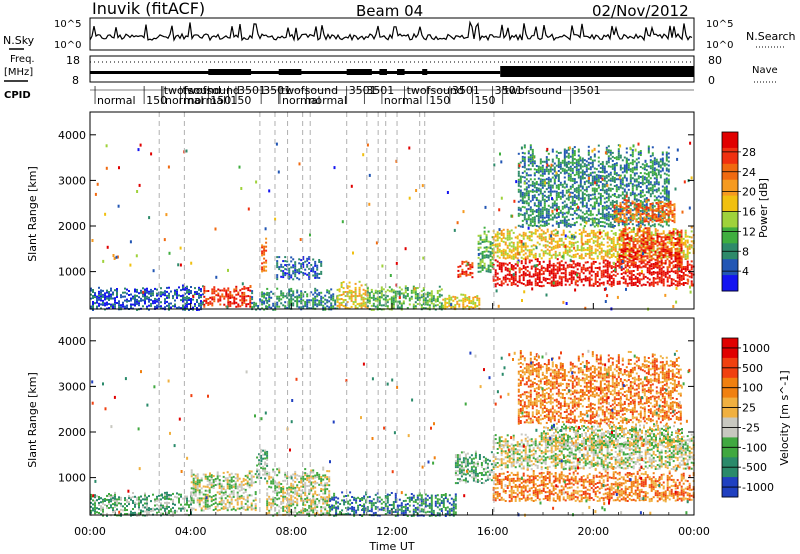 The image size is (800, 554). What do you see at coordinates (72, 432) in the screenshot?
I see `y-tick-label: 2000` at bounding box center [72, 432].